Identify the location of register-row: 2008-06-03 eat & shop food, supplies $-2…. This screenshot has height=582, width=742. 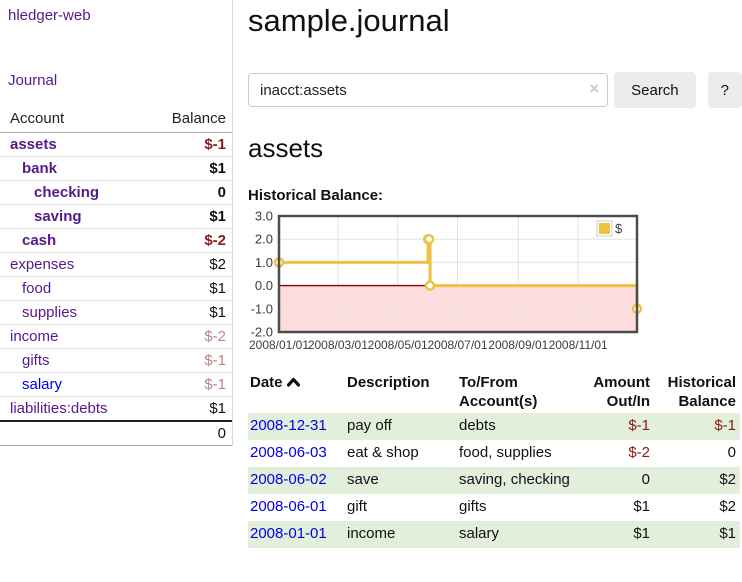
(494, 453).